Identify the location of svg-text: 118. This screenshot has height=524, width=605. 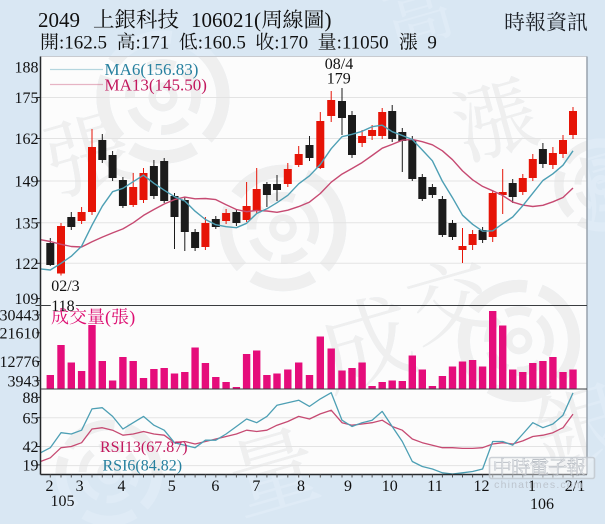
(62, 306).